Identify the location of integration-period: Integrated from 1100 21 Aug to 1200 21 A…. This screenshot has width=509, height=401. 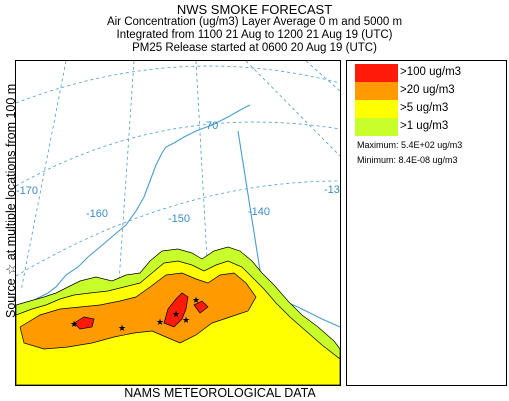
(254, 35).